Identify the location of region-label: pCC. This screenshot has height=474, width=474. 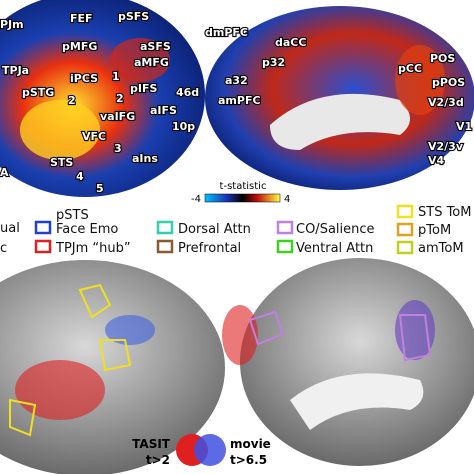
(410, 68).